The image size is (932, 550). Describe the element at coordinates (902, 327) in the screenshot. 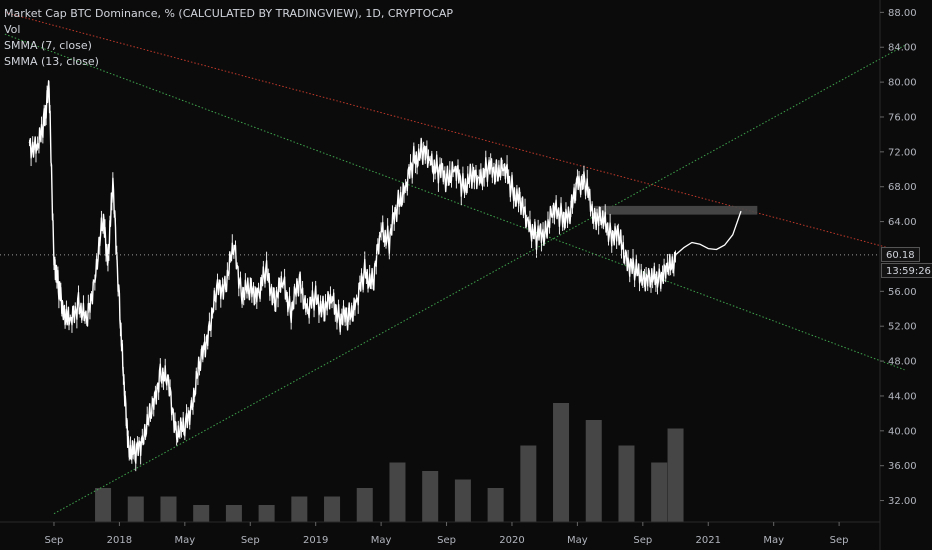

I see `y-tick-label: 52.00` at that location.